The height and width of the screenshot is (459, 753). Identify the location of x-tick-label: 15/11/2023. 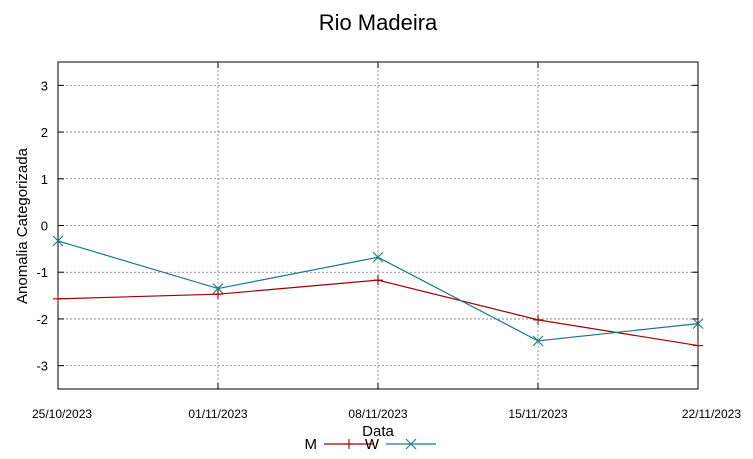
(537, 414).